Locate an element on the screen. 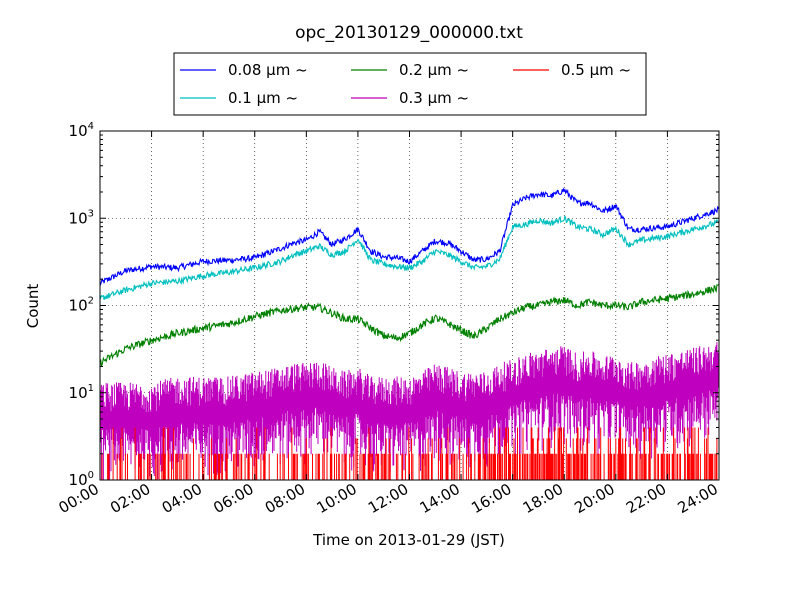 The height and width of the screenshot is (604, 800). y-tick-label: 10² is located at coordinates (81, 305).